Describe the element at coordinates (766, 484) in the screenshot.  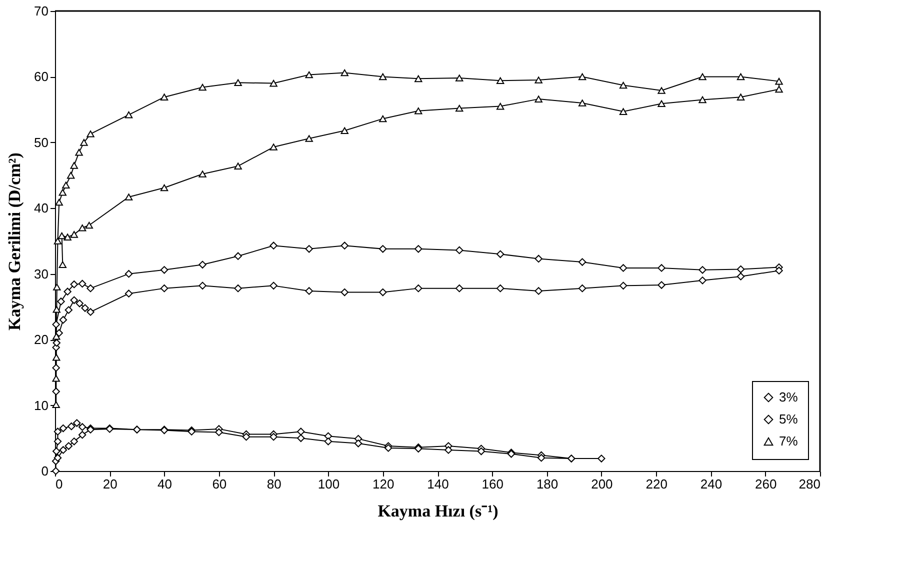
I see `x-tick-label: 260` at that location.